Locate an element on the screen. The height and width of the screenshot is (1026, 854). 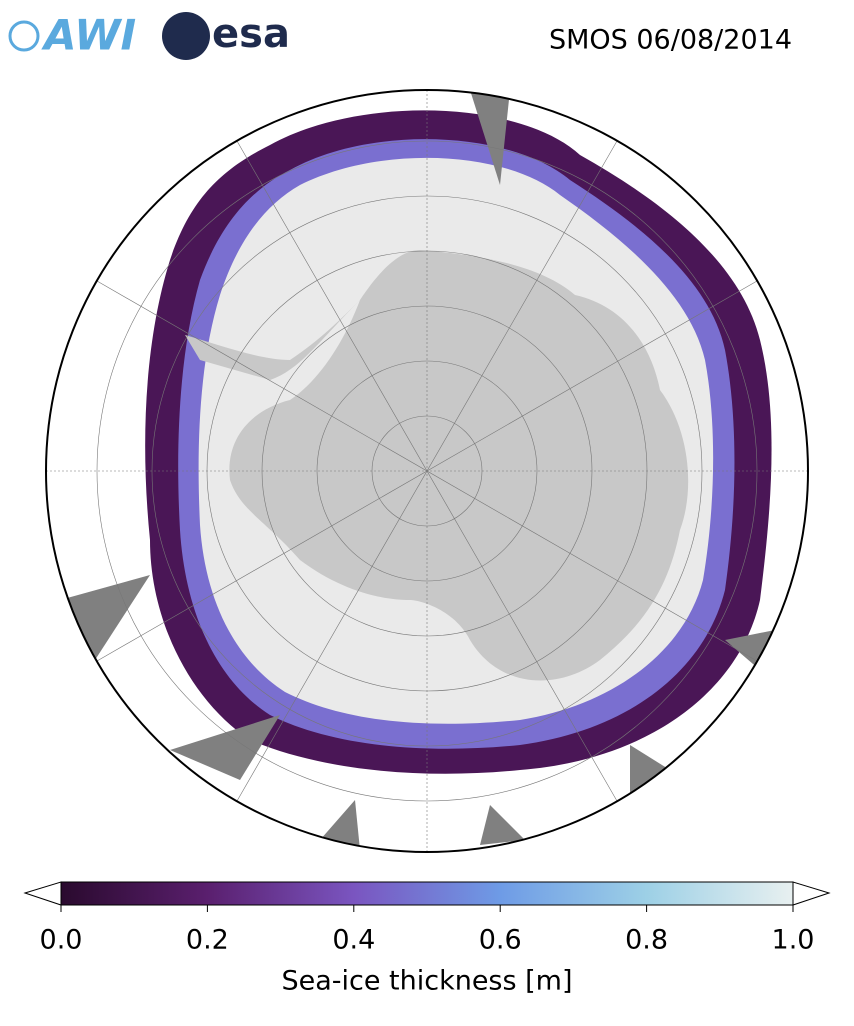
colorbar-tick-label: 0.2 is located at coordinates (207, 940).